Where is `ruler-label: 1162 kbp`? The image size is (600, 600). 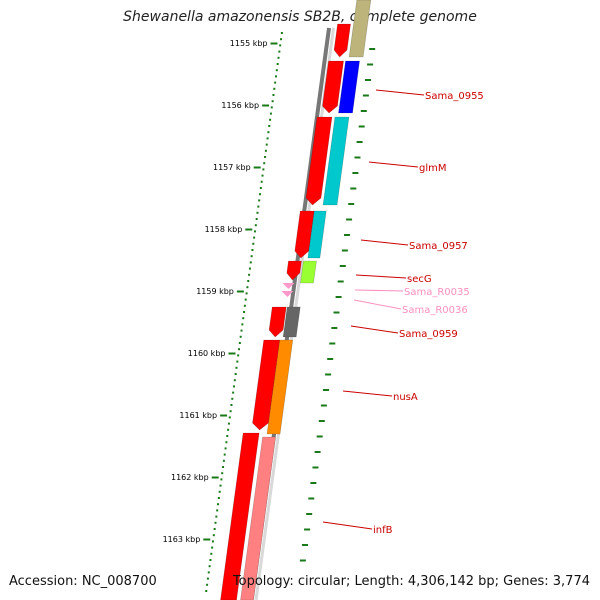
ruler-label: 1162 kbp is located at coordinates (190, 477).